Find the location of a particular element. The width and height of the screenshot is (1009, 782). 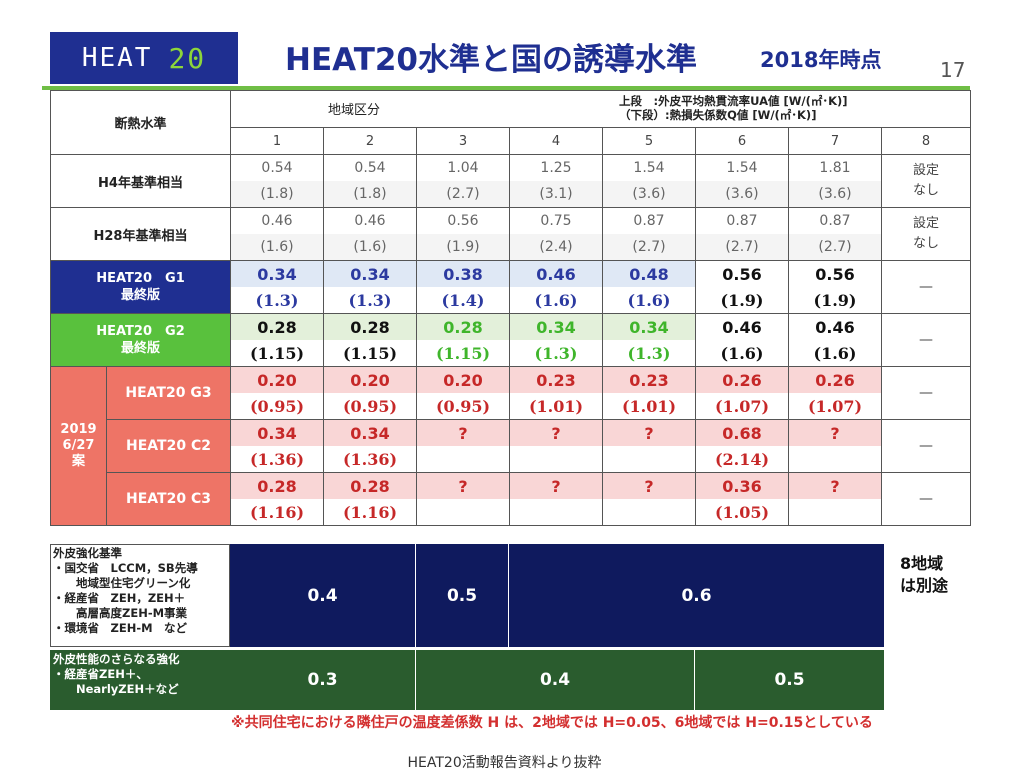

further-value-1-2: 0.3 is located at coordinates (323, 680).